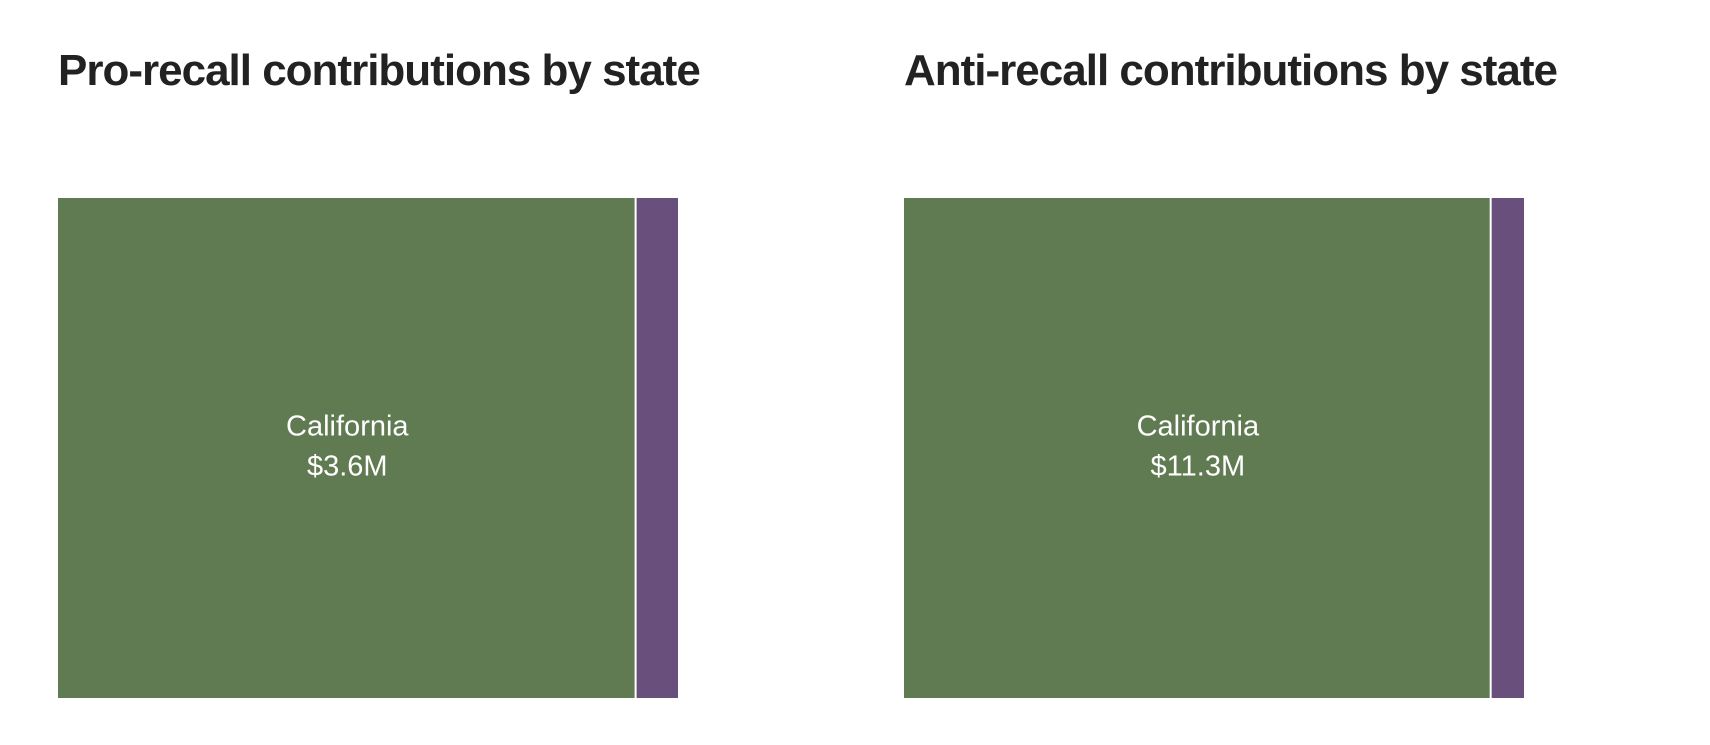  Describe the element at coordinates (379, 70) in the screenshot. I see `chart-title: Pro-recall contributions by state` at that location.